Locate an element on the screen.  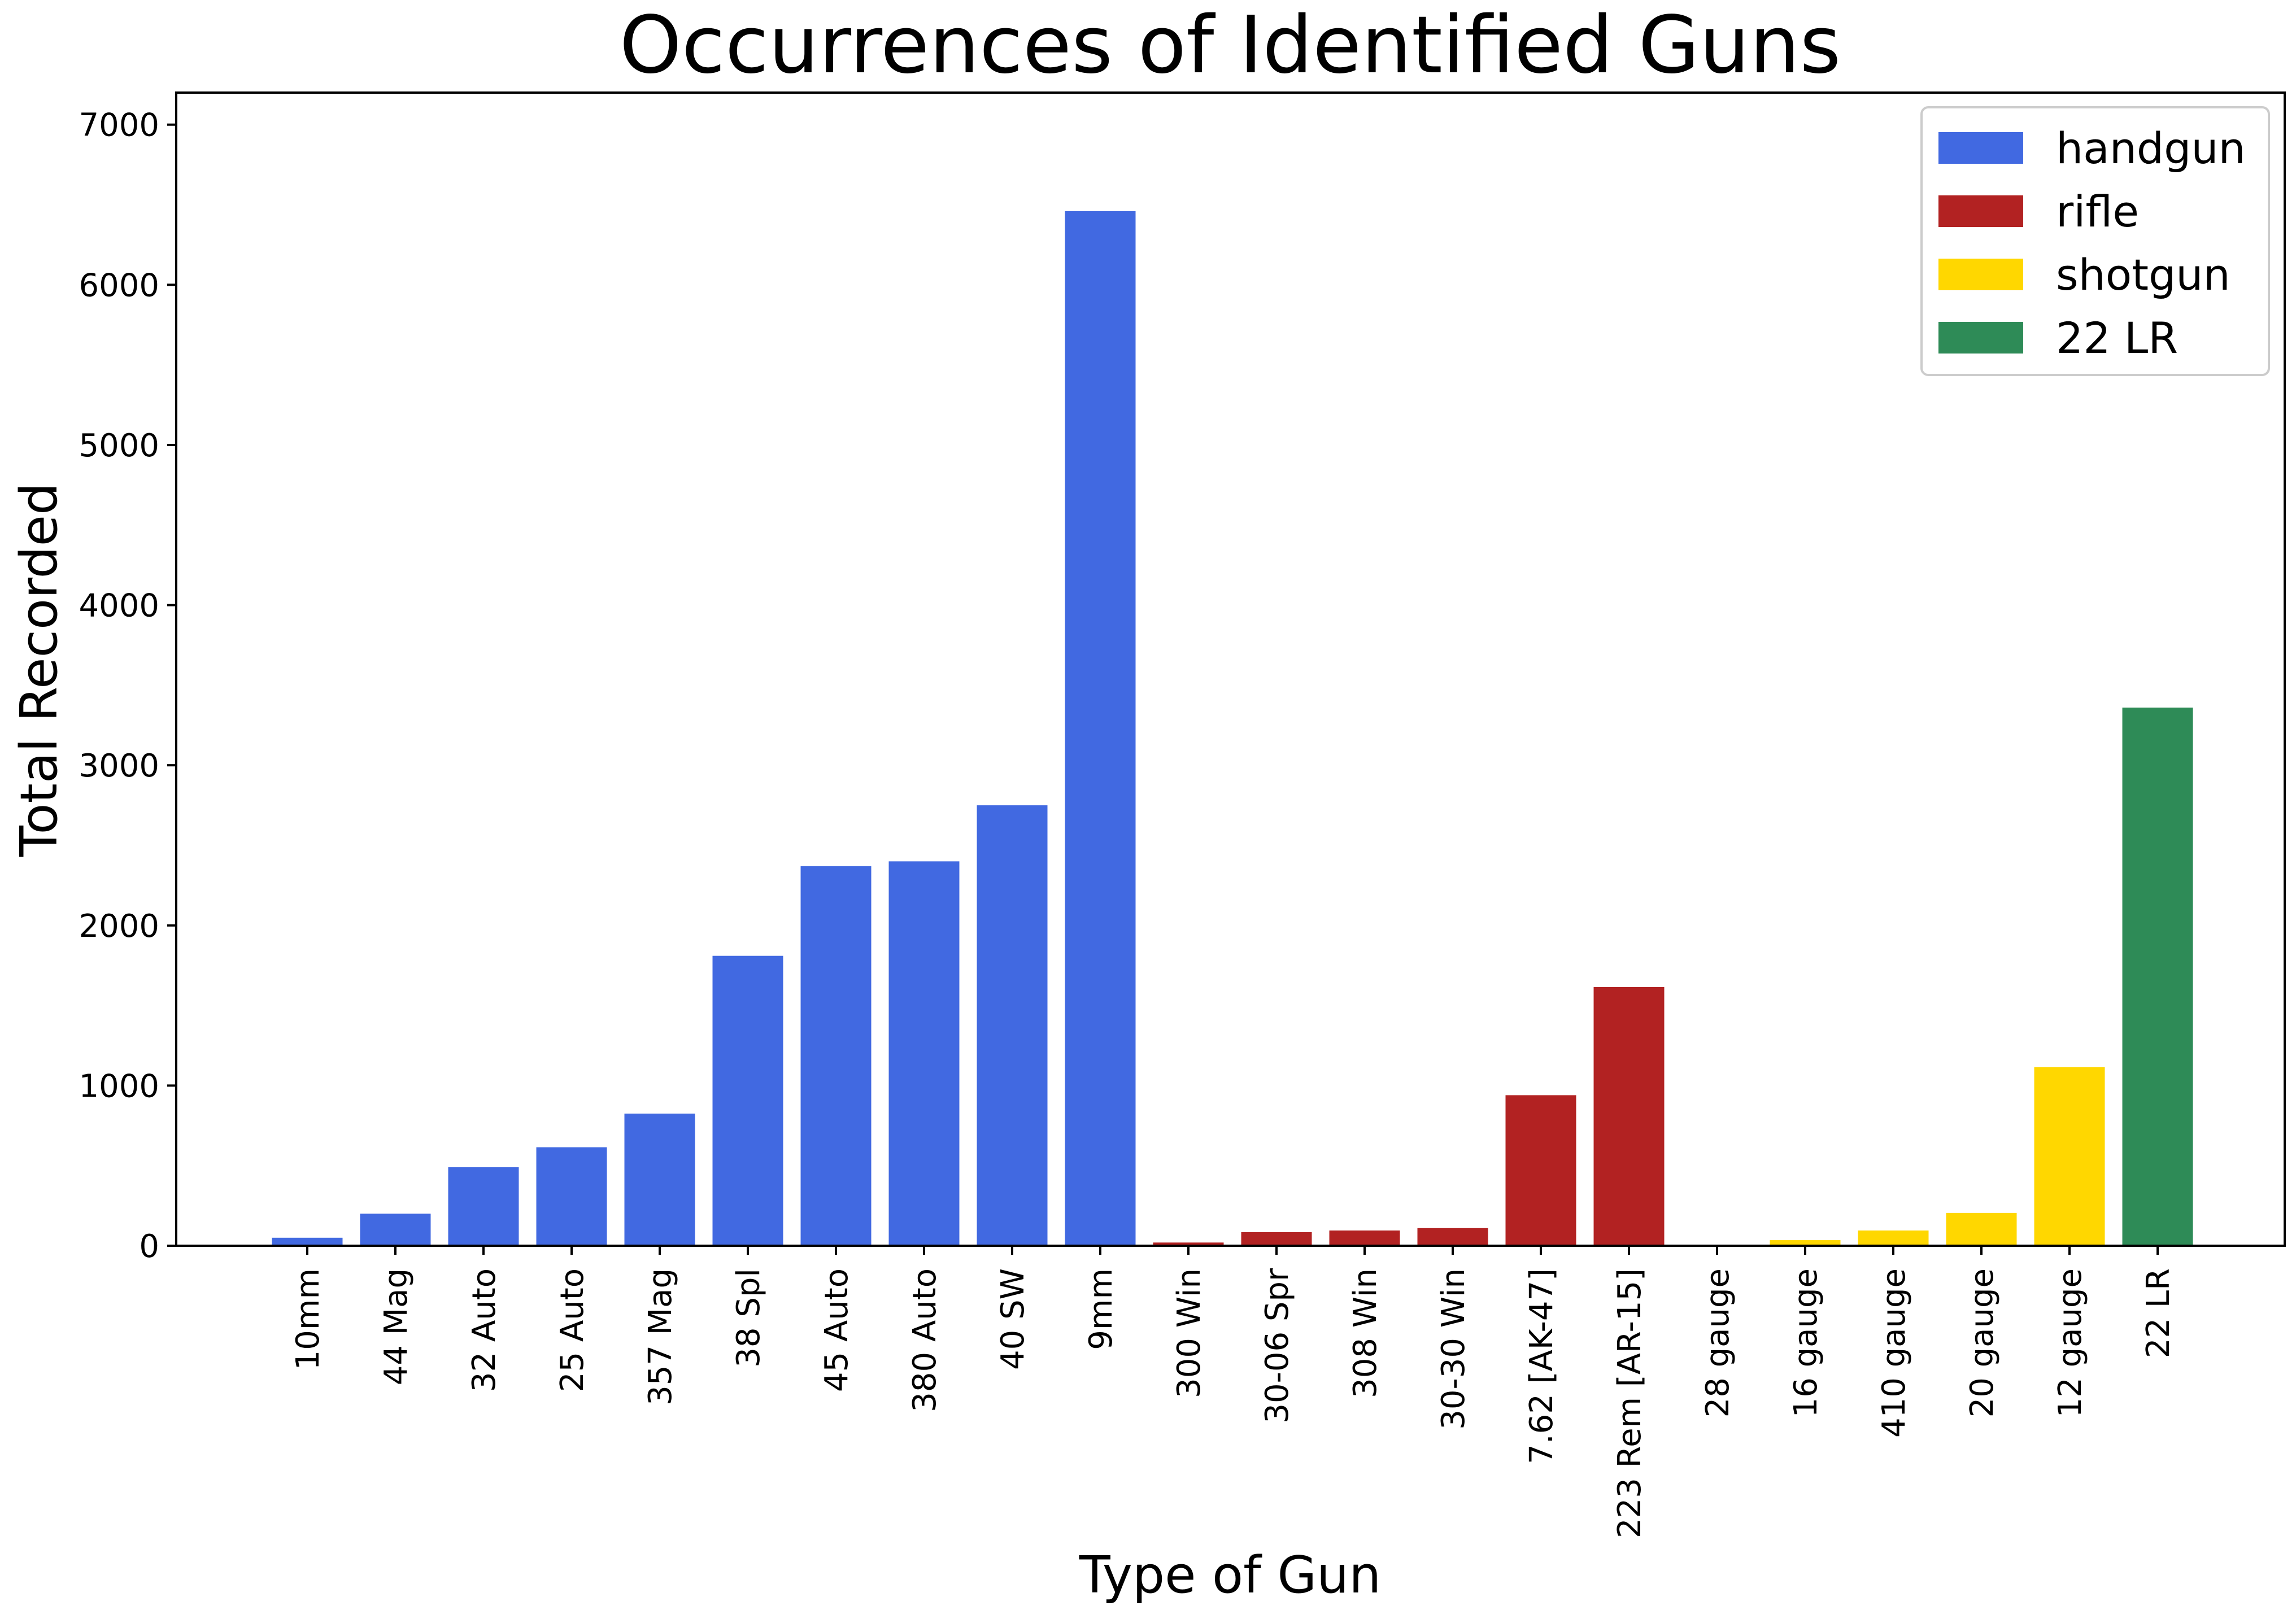
bar-30-06-spr is located at coordinates (1276, 1239).